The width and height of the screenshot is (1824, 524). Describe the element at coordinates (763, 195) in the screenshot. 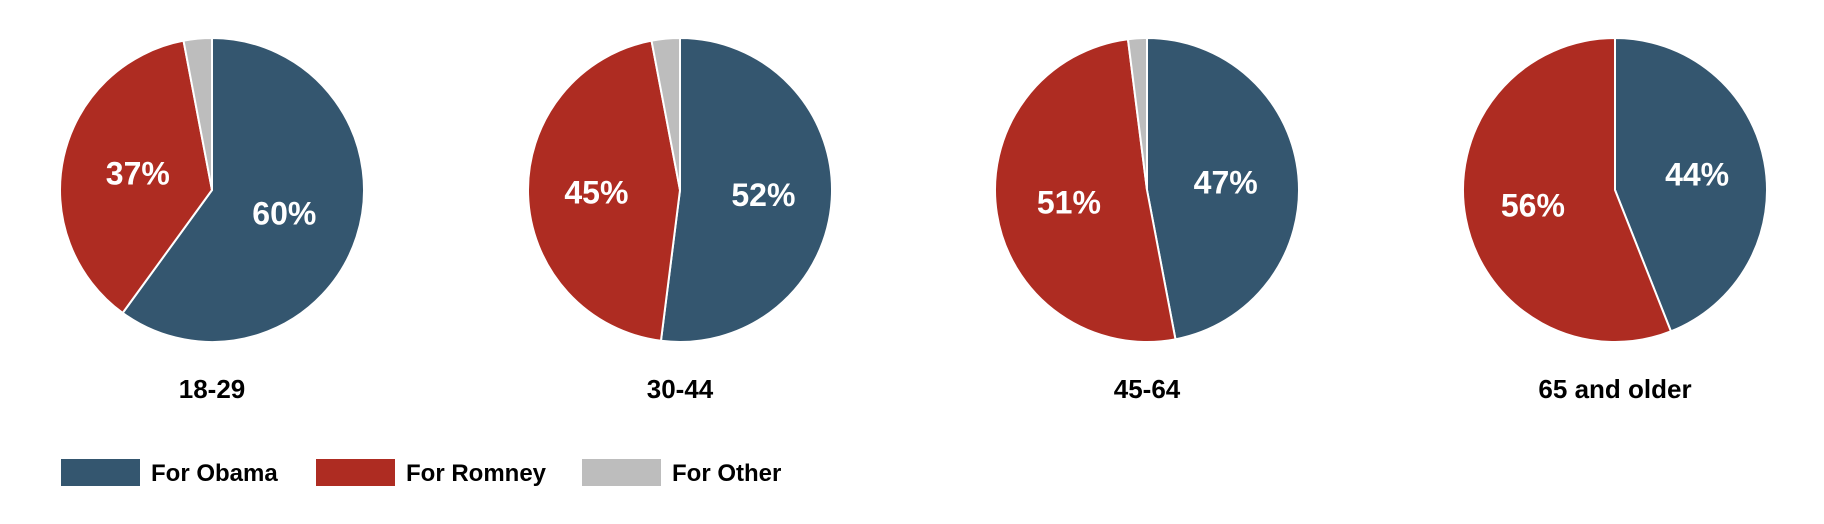

I see `slice-value-label: 52%` at that location.